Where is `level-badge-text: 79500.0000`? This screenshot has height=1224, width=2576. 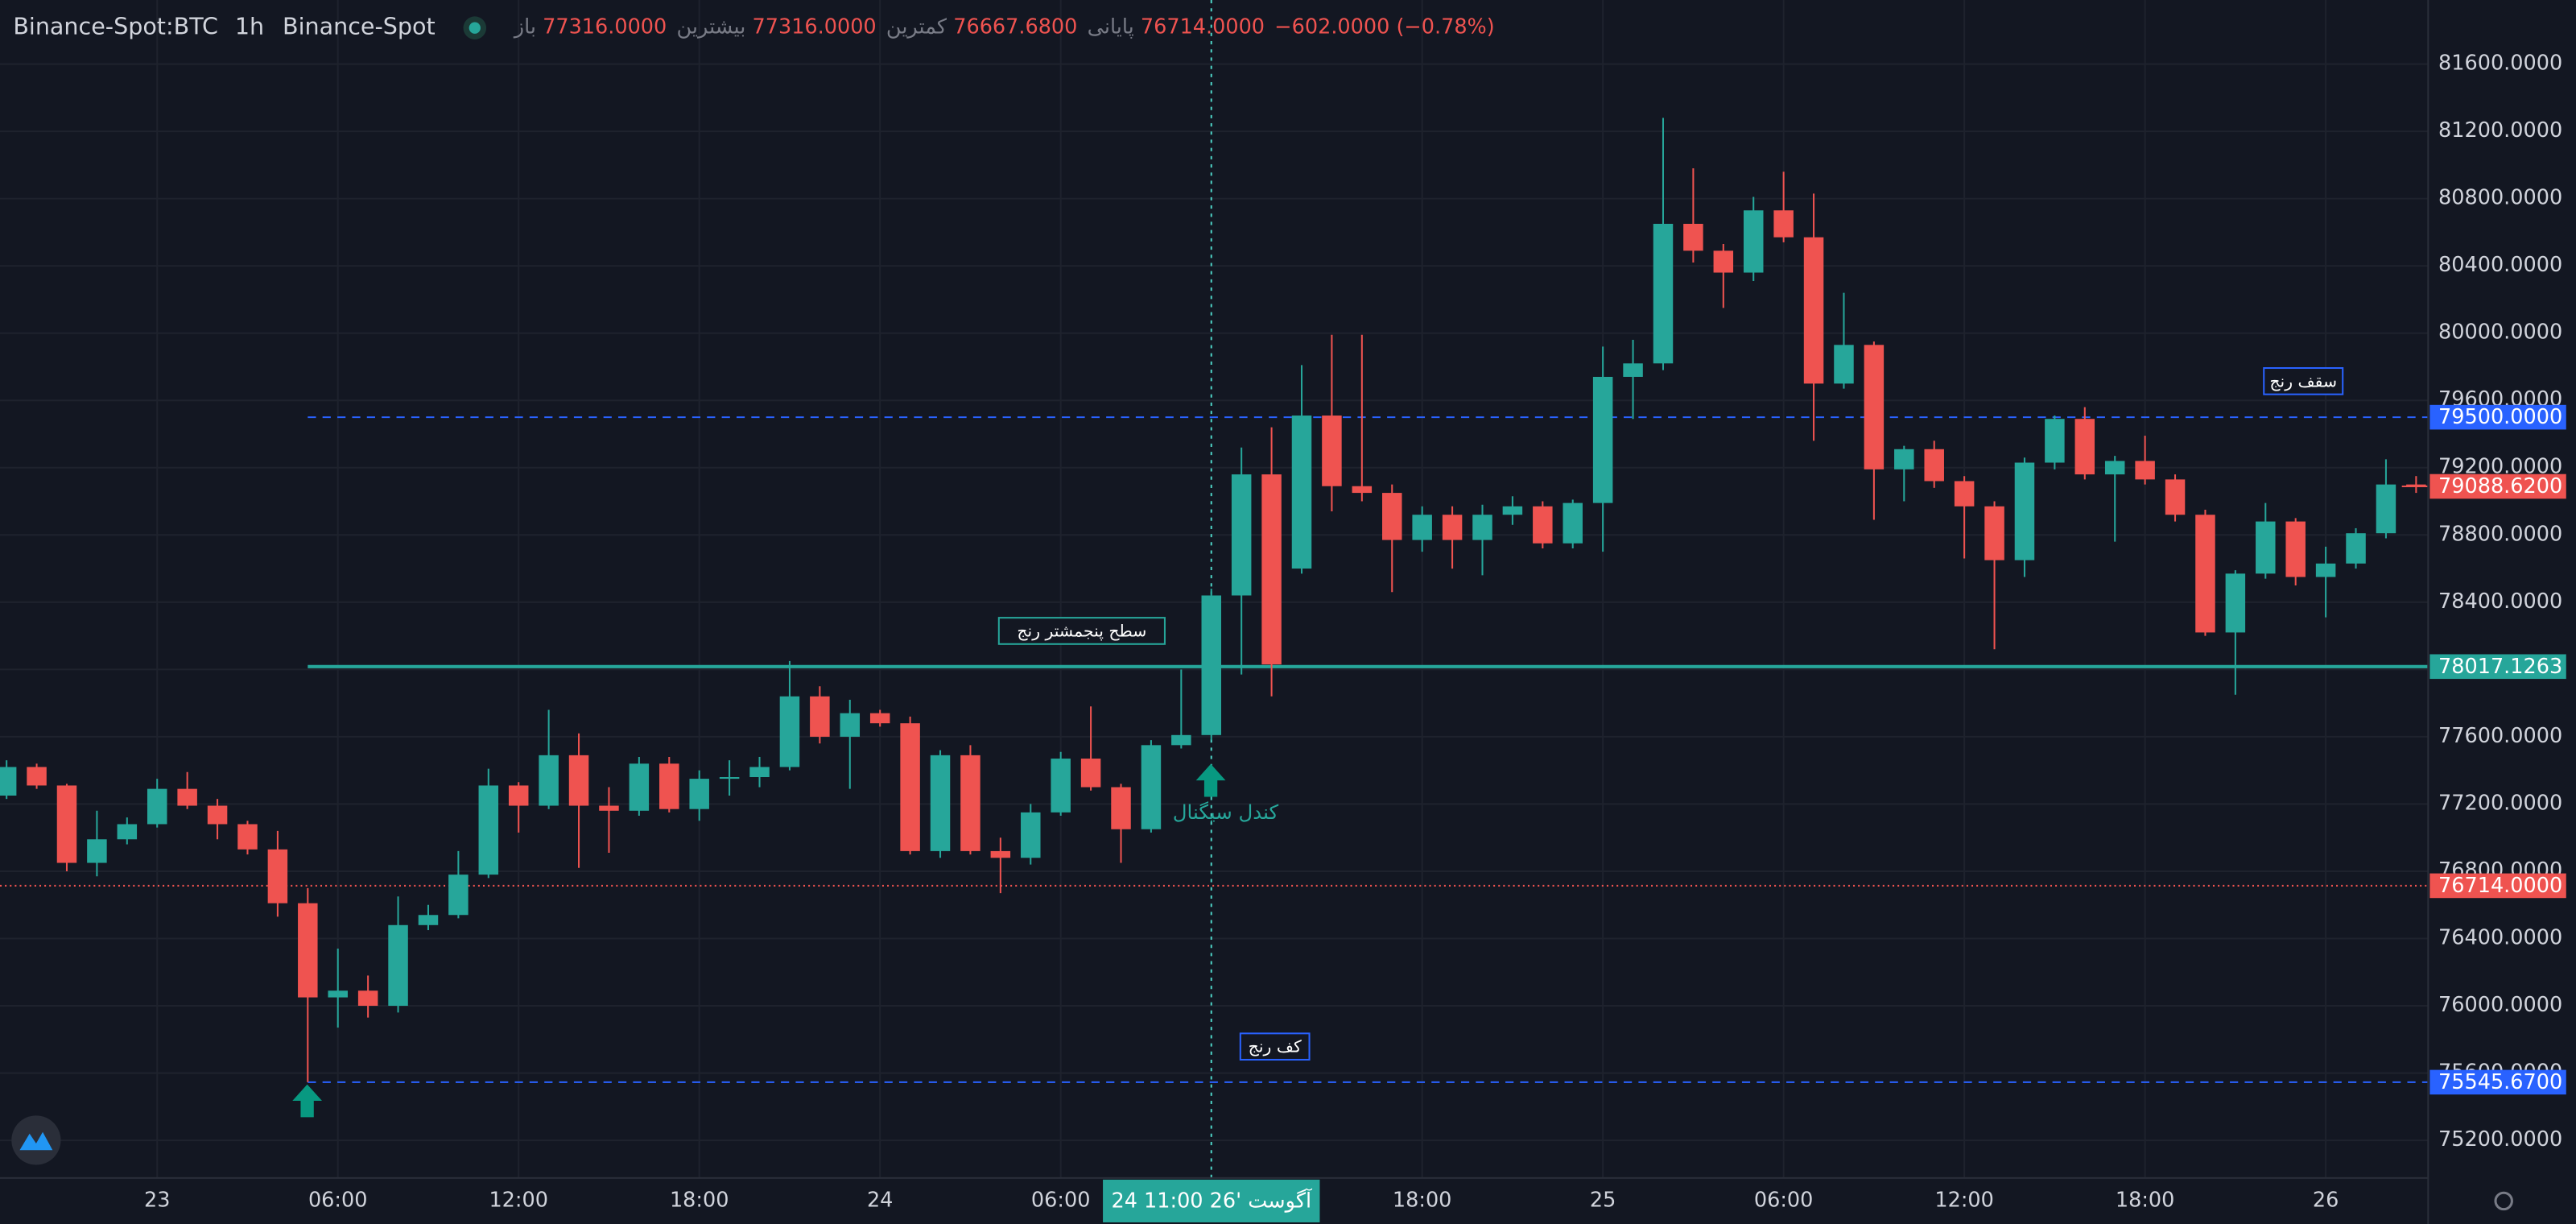 level-badge-text: 79500.0000 is located at coordinates (2500, 417).